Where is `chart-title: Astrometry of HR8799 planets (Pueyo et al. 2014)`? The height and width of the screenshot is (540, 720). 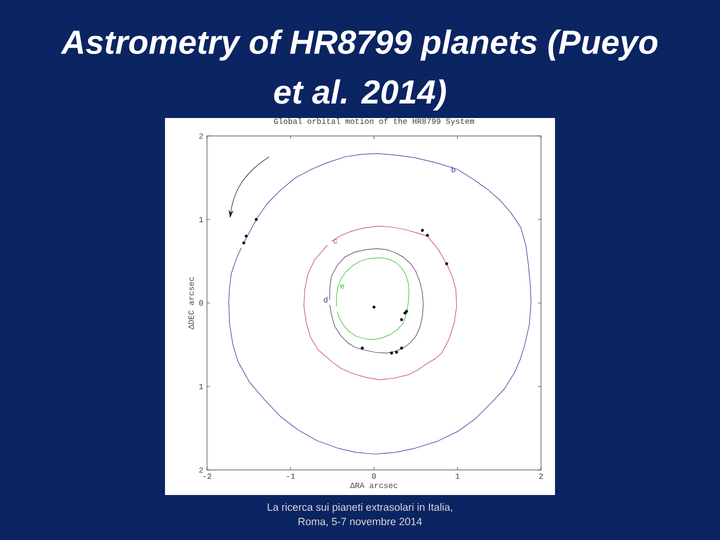 chart-title: Astrometry of HR8799 planets (Pueyo et al. 2014) is located at coordinates (359, 70).